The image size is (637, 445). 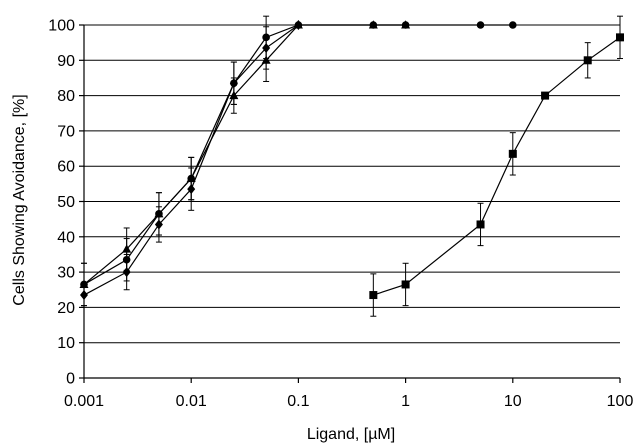 I want to click on y-tick-label: 40, so click(x=66, y=237).